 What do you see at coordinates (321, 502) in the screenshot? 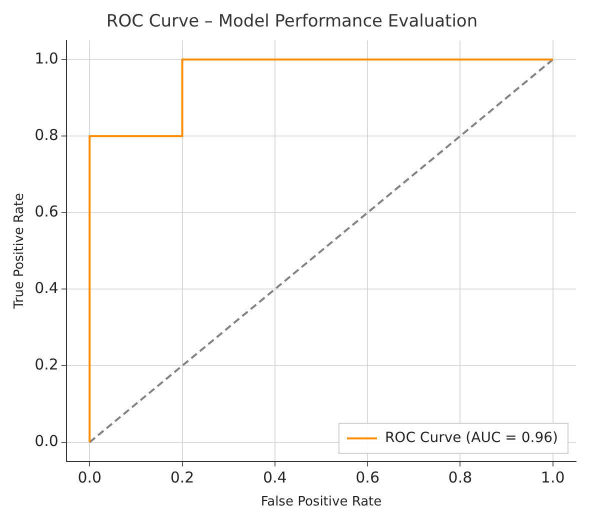
I see `x-axis-title: False Positive Rate` at bounding box center [321, 502].